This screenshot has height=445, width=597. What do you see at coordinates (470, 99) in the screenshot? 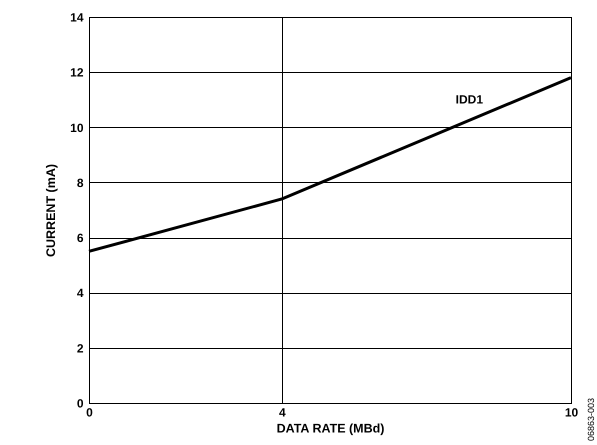
I see `series-label: IDD1` at bounding box center [470, 99].